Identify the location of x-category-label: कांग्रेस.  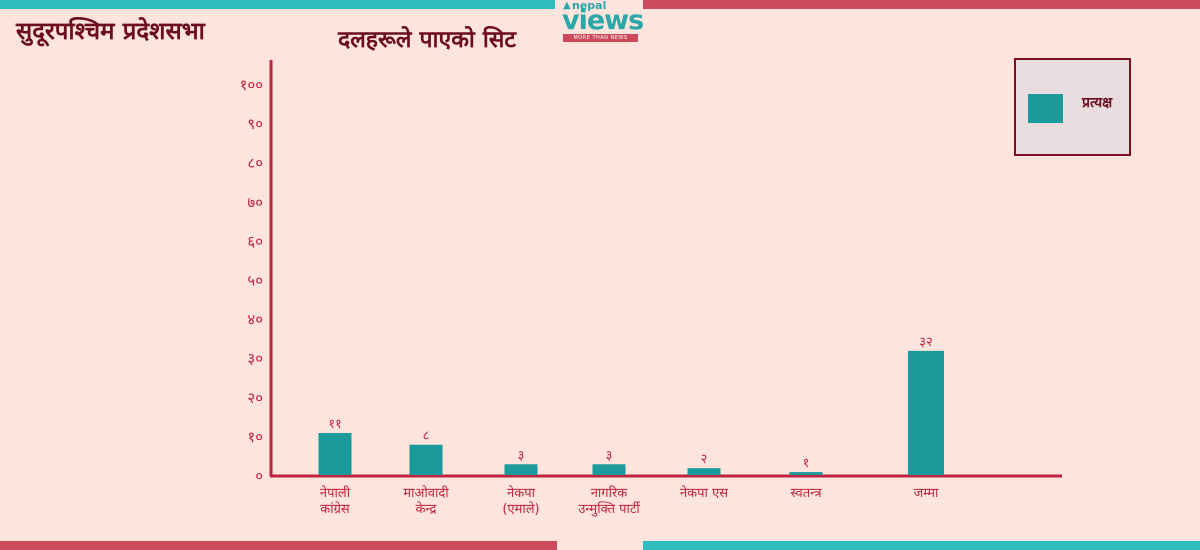
(335, 509).